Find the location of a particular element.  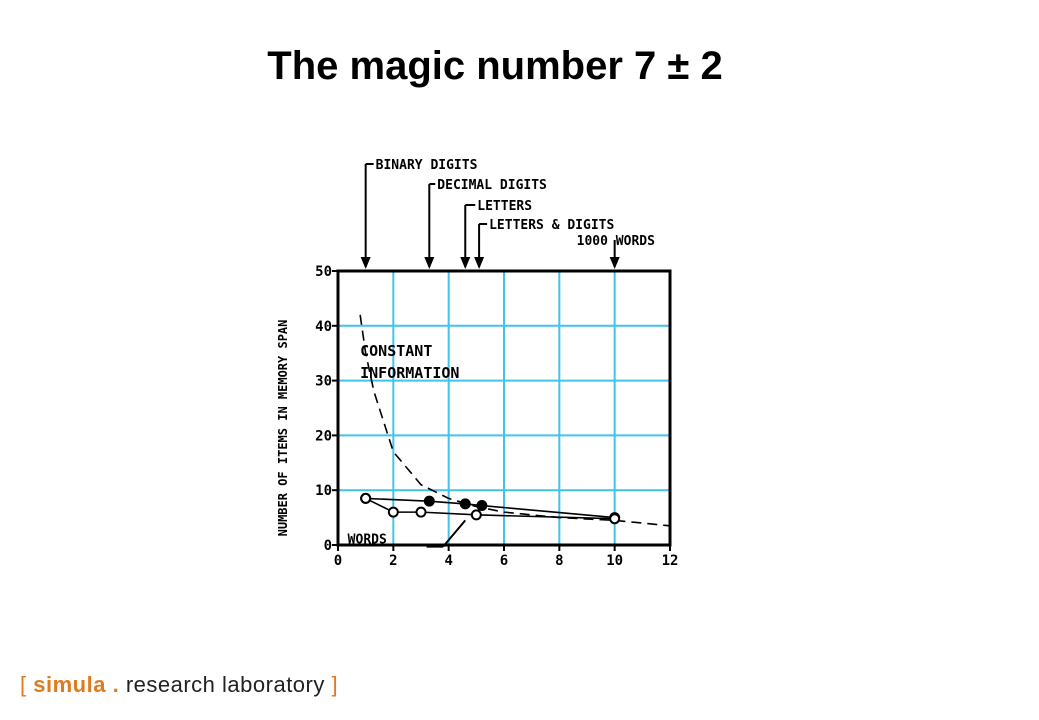

y-tick-label: 20 is located at coordinates (323, 436).